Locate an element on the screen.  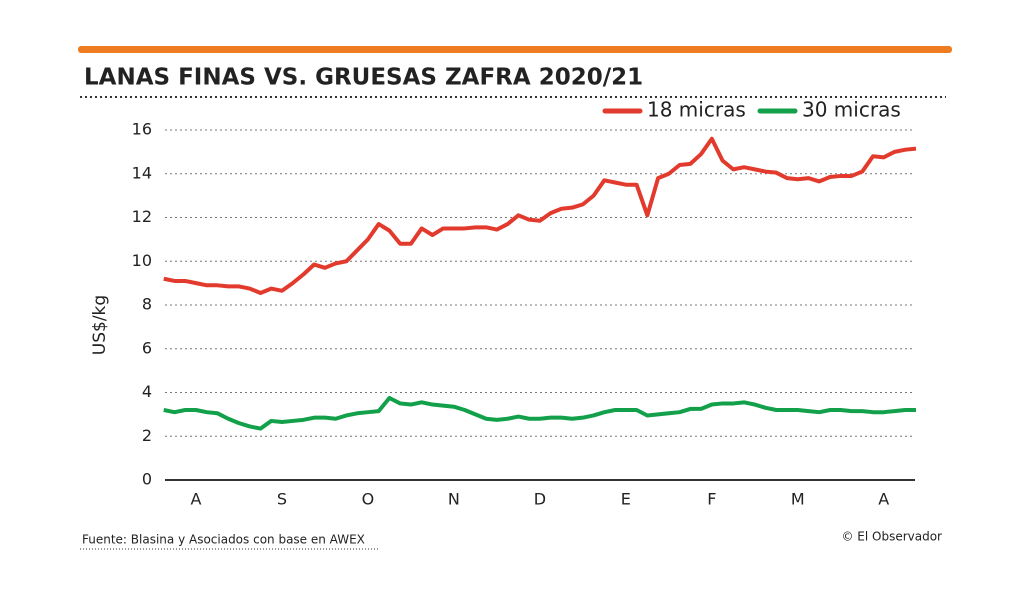
y-tick-label: 6 is located at coordinates (147, 347).